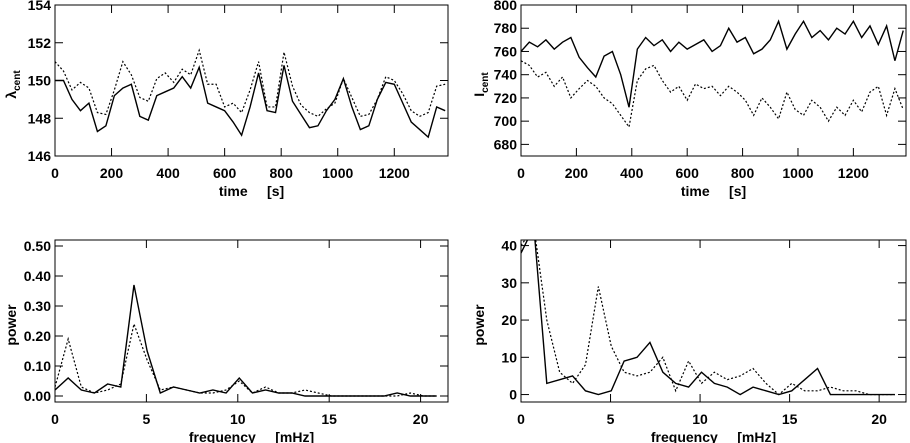 This screenshot has height=443, width=910. What do you see at coordinates (40, 118) in the screenshot?
I see `y-tick-label: 148` at bounding box center [40, 118].